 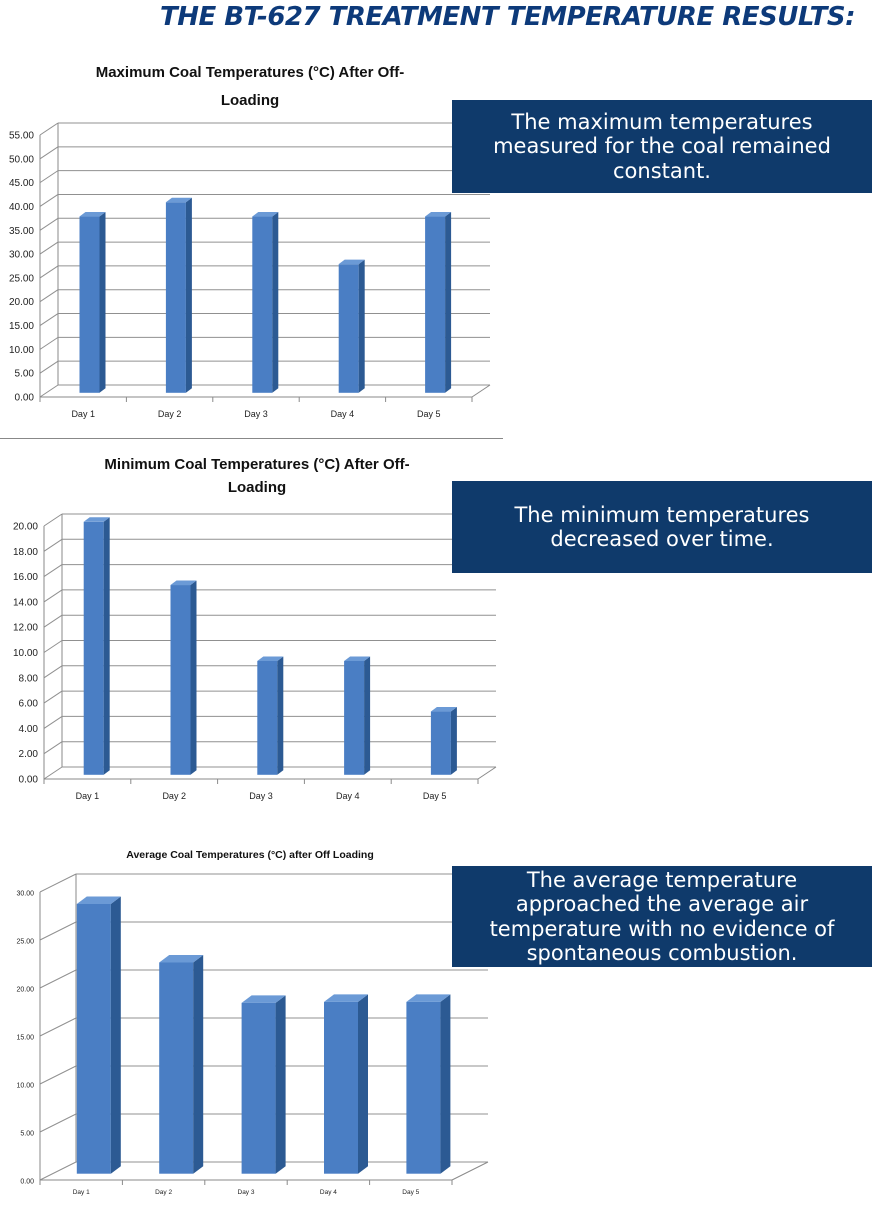 I want to click on y-tick-label: 16.00, so click(x=25, y=577).